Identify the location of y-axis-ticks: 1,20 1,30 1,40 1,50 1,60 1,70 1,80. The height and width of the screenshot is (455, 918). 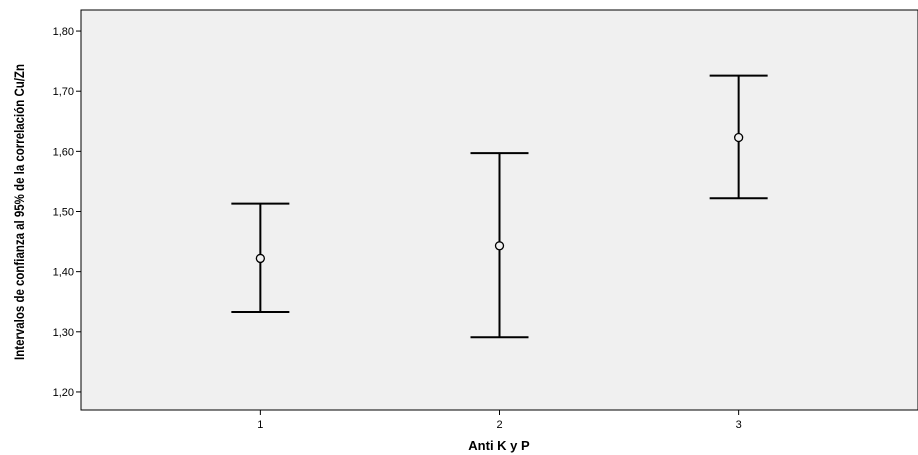
(67, 212).